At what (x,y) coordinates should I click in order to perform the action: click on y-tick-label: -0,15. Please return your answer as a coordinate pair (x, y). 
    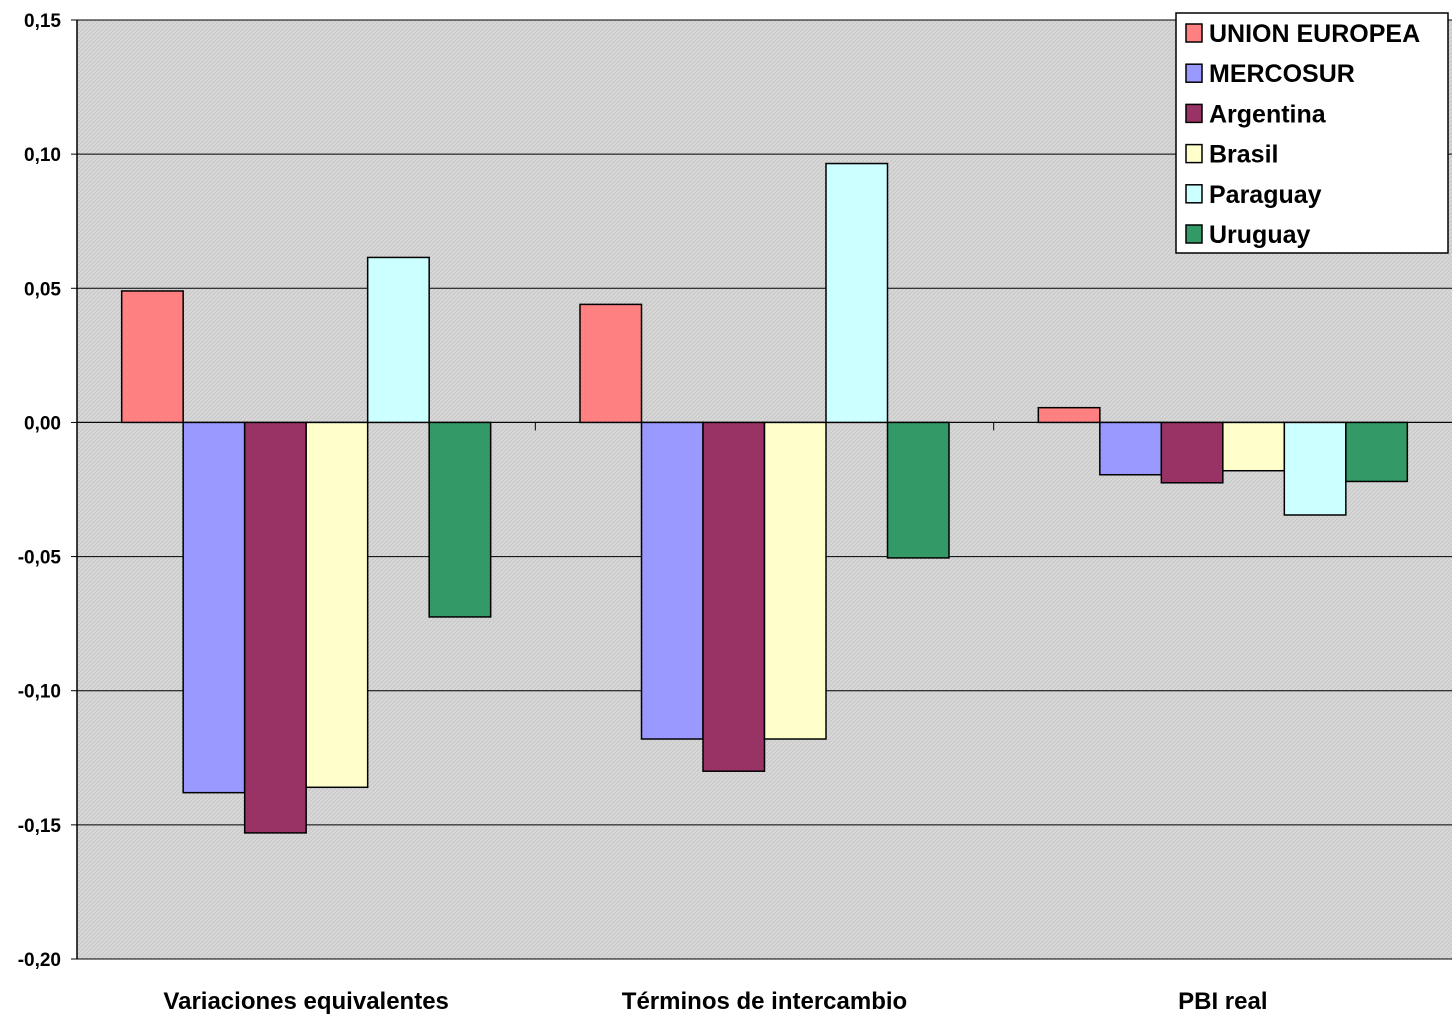
    Looking at the image, I should click on (40, 826).